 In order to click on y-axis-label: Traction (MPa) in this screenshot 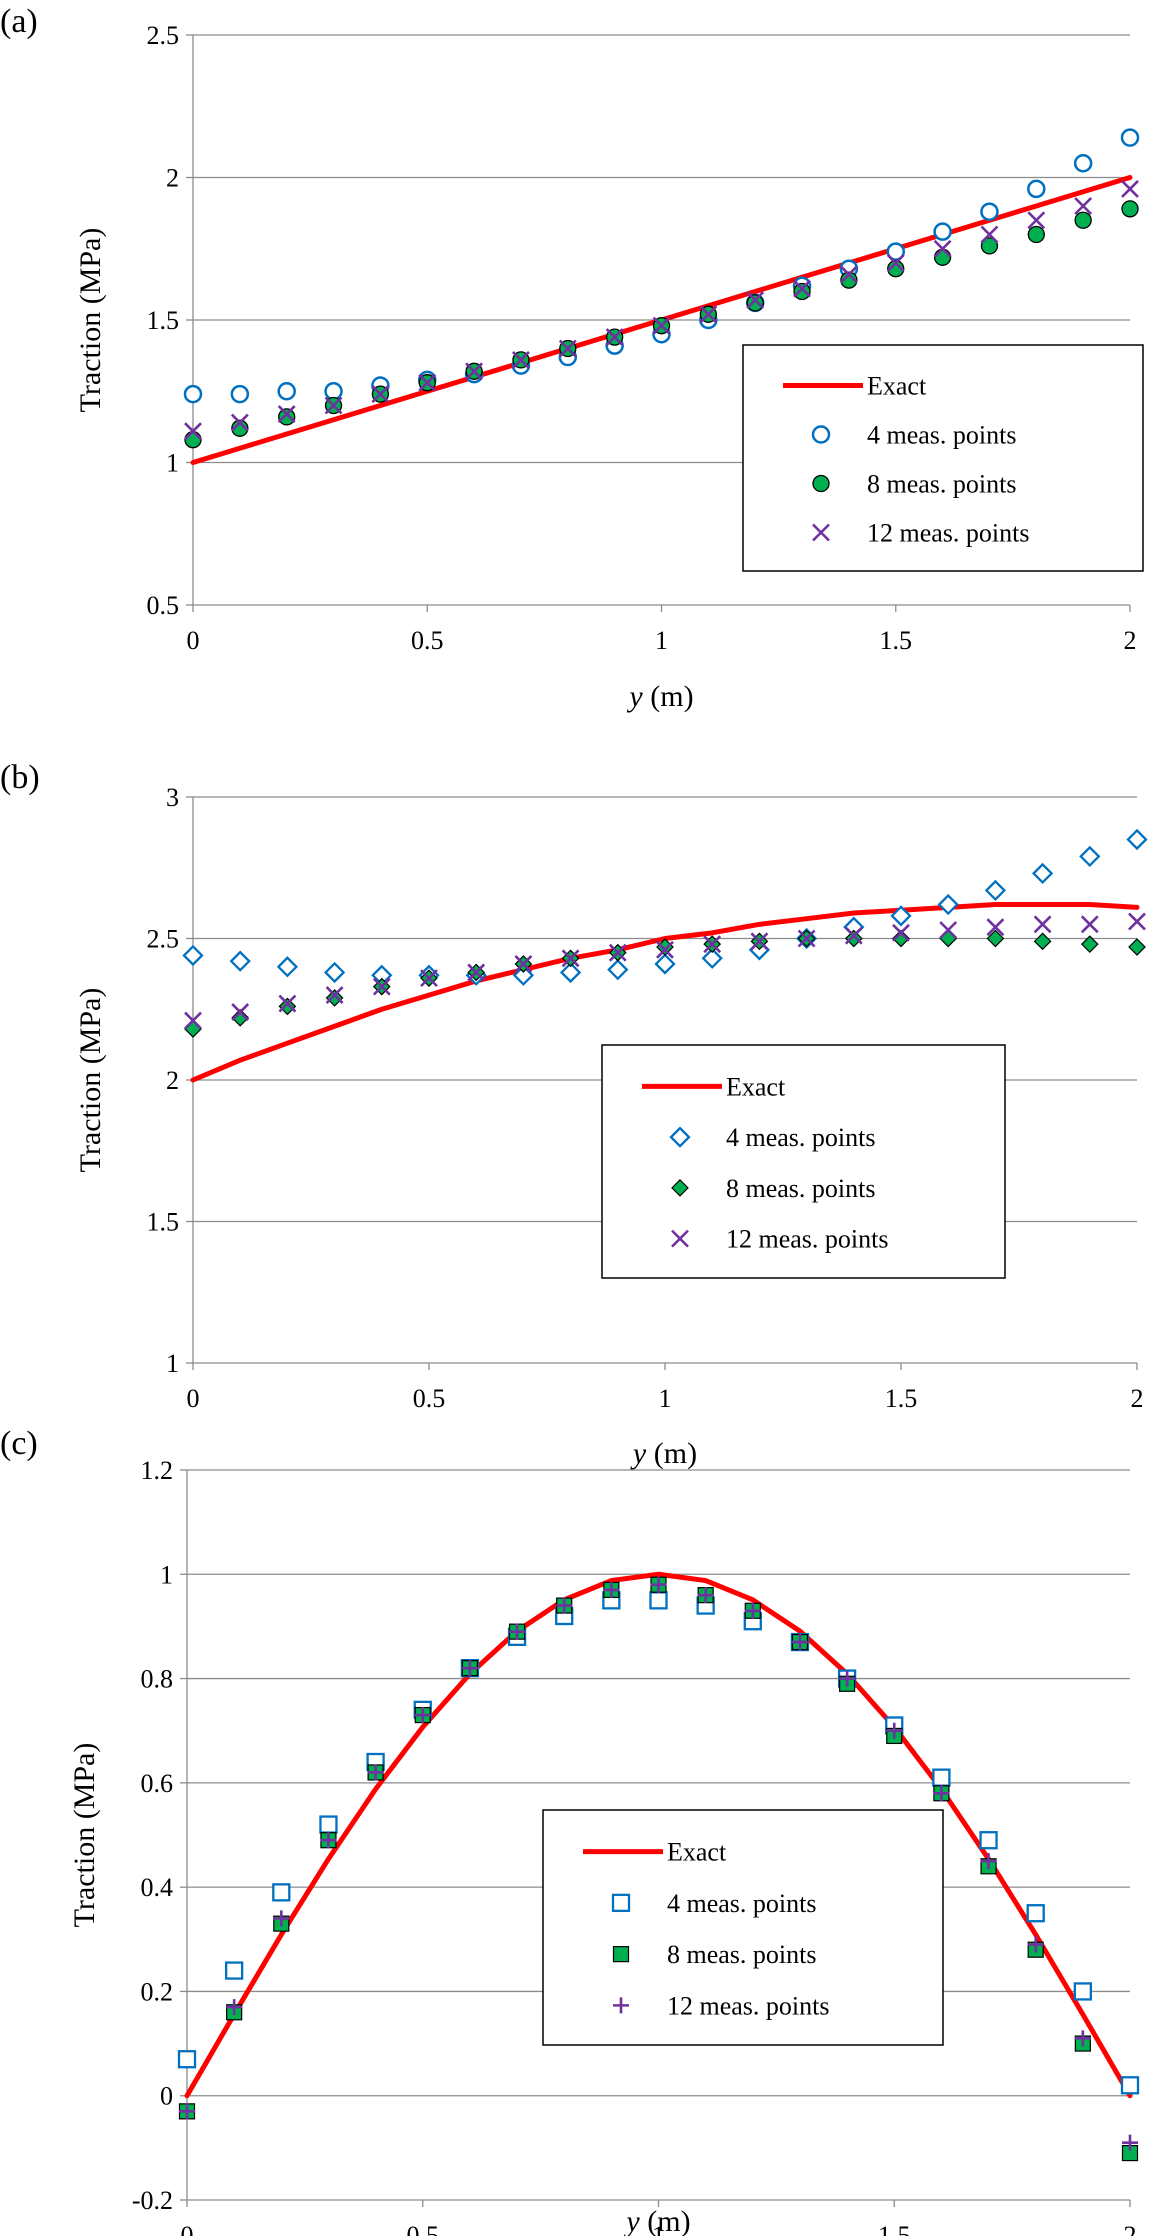, I will do `click(90, 320)`.